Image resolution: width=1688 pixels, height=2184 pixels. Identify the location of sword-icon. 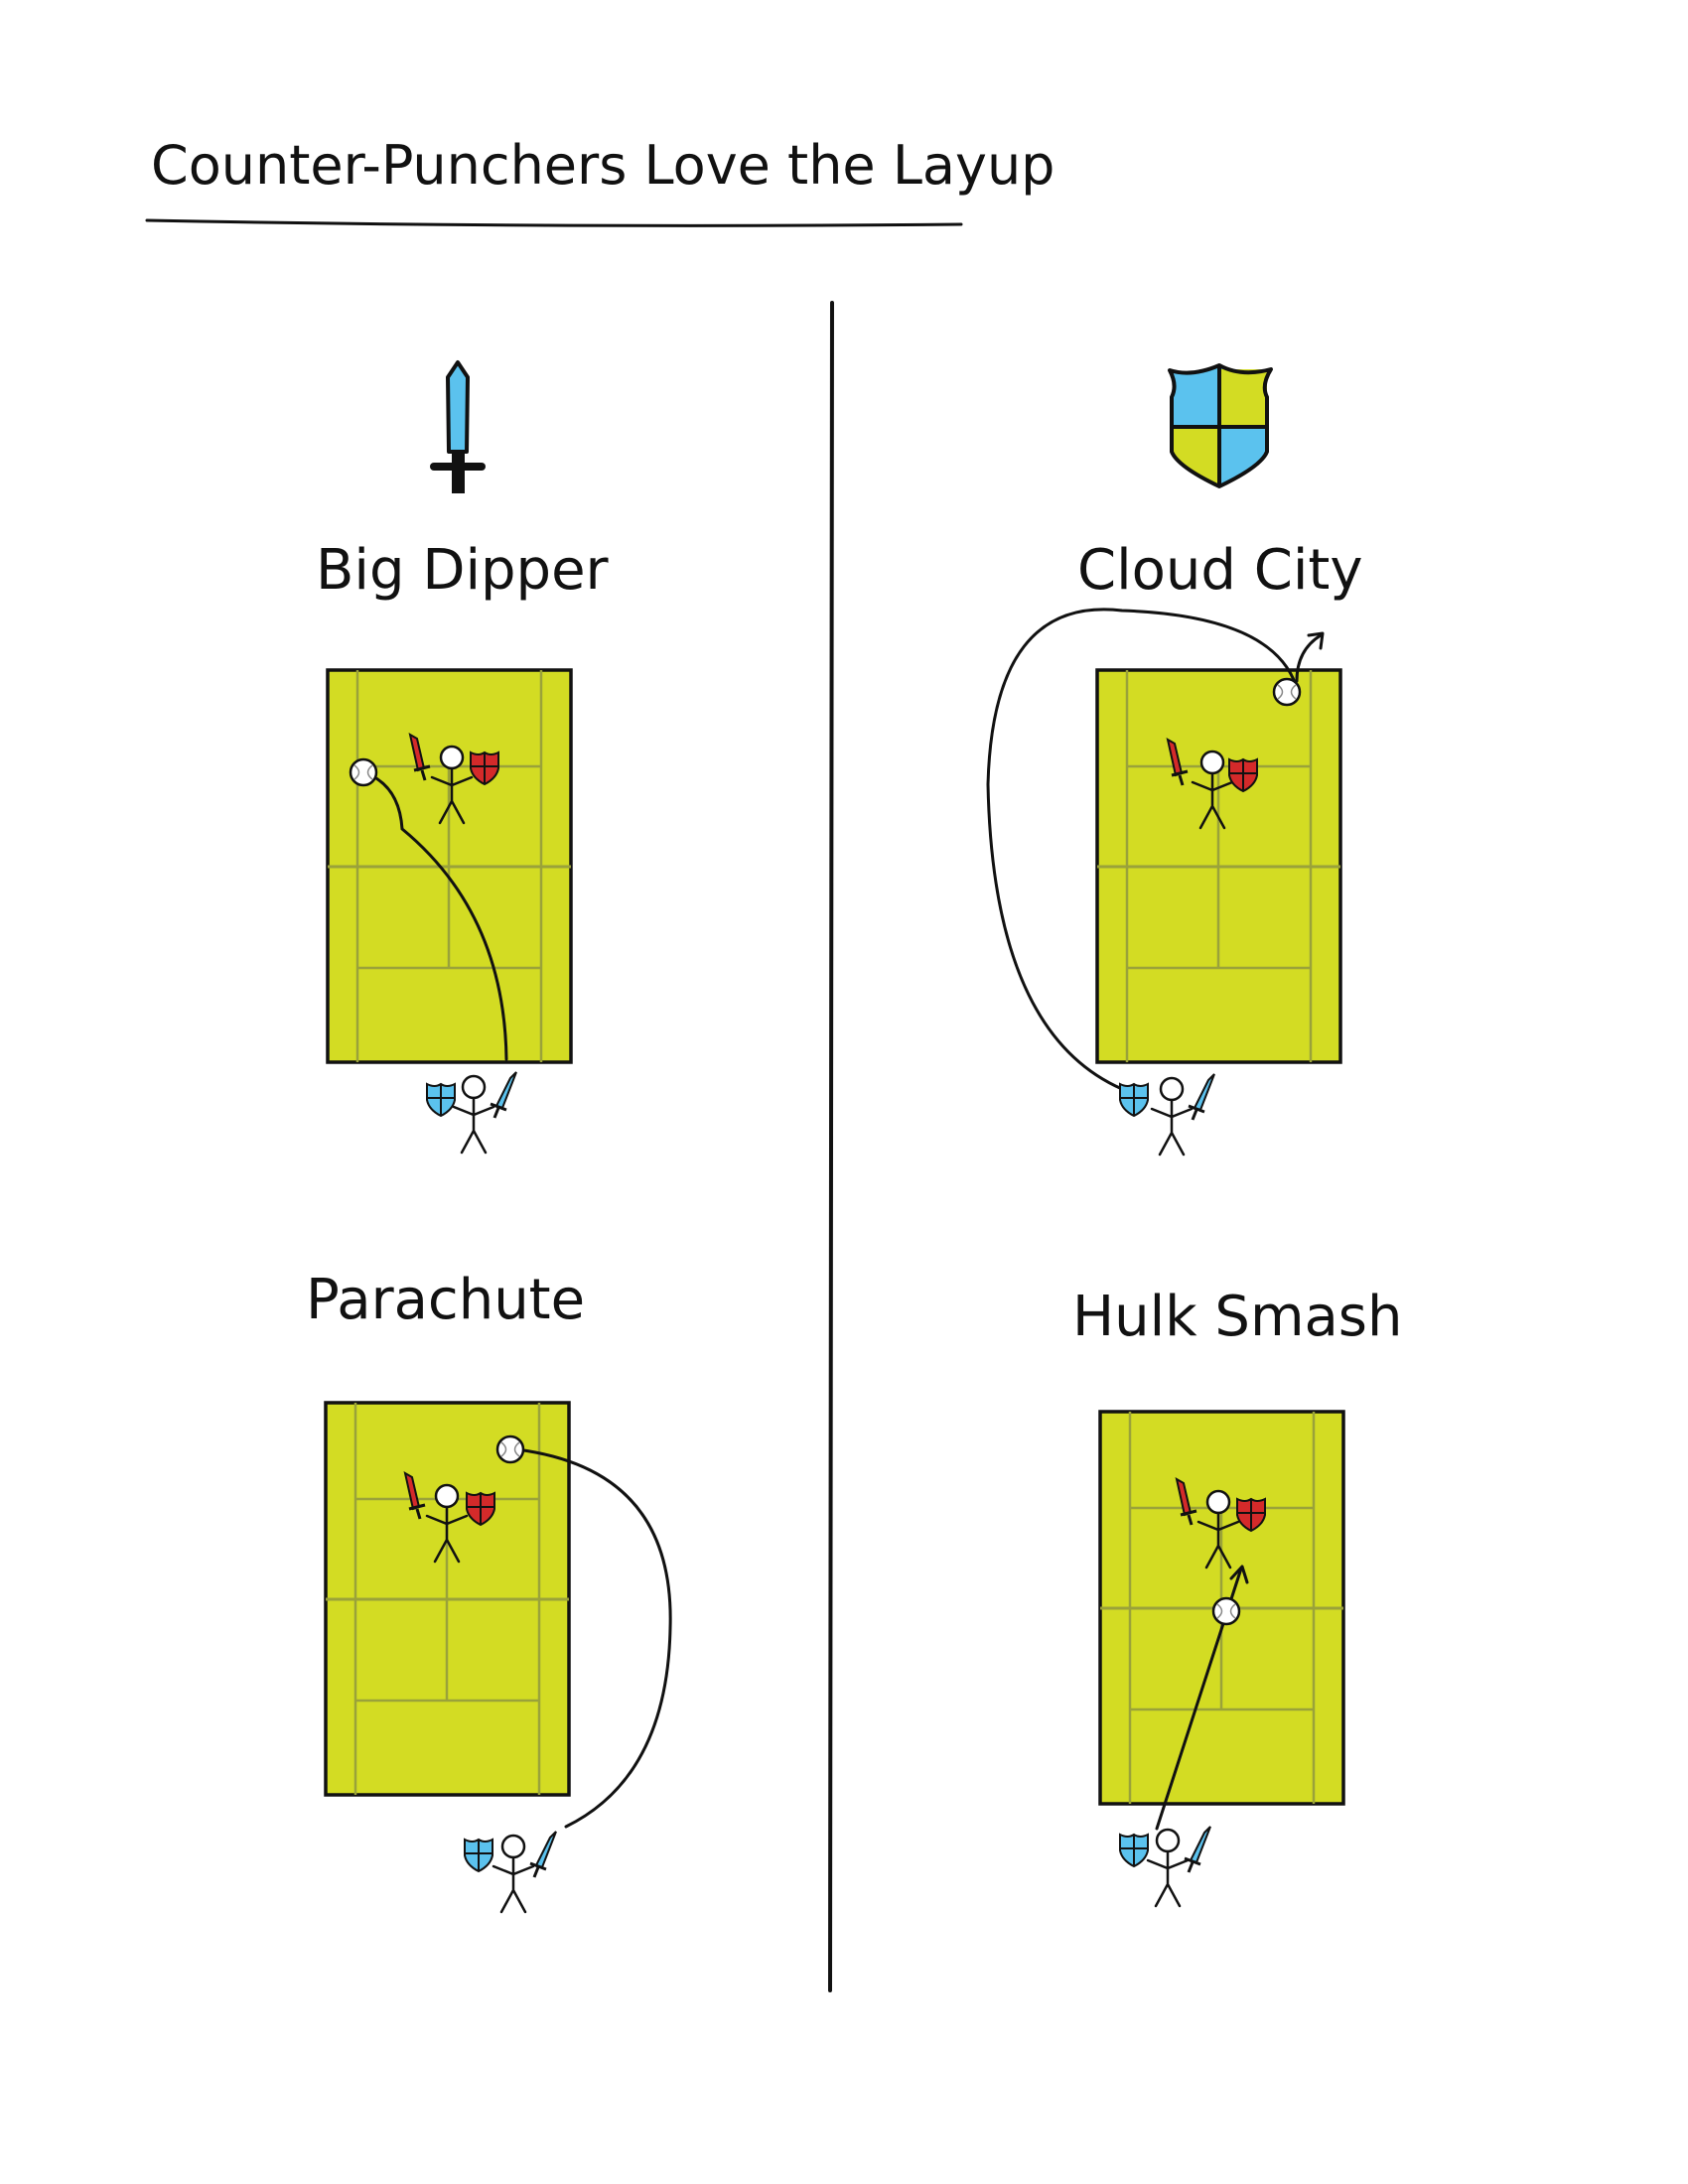
(458, 426).